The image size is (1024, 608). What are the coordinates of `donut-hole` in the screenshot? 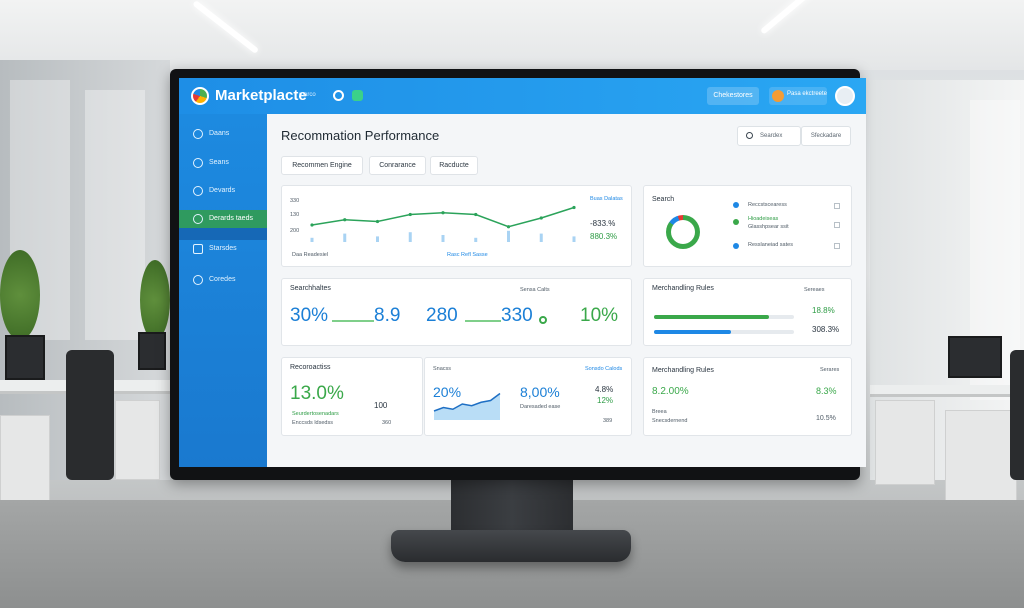 It's located at (683, 232).